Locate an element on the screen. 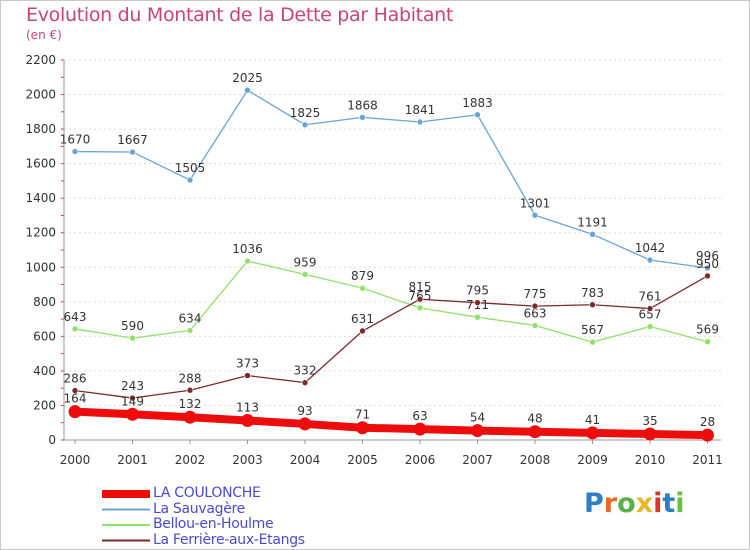 The image size is (750, 550). data-label: 663 is located at coordinates (535, 313).